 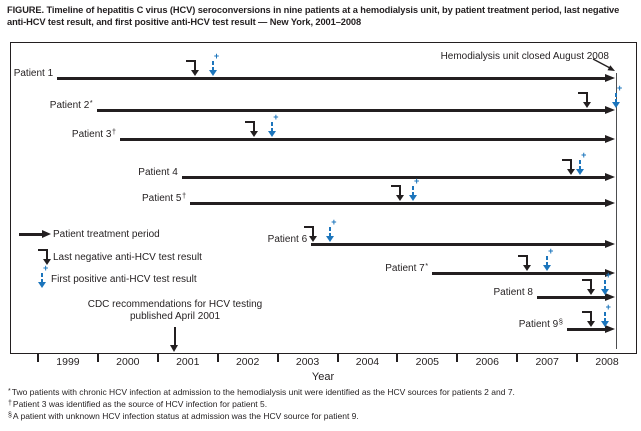 I want to click on legend-treatment-arrow-icon, so click(x=30, y=234).